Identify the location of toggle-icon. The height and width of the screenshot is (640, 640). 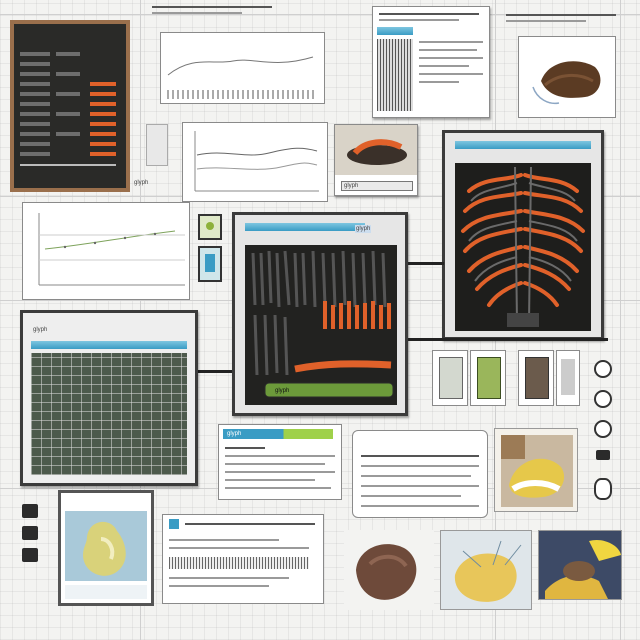
(210, 227).